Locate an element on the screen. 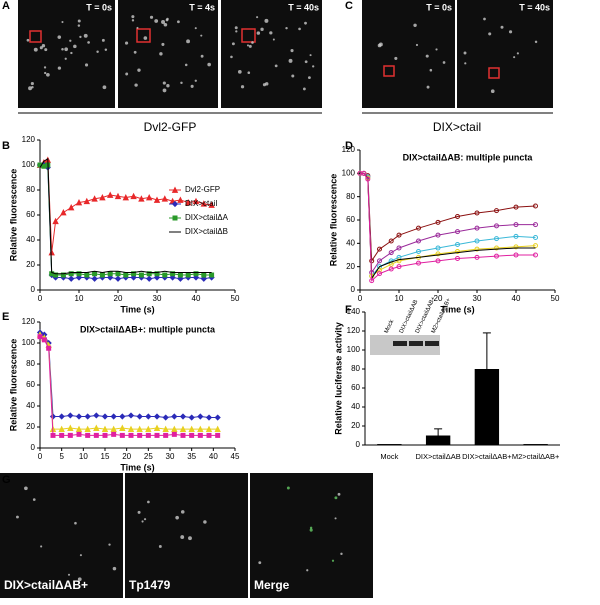 This screenshot has width=600, height=605. legend-label: DIX>ctailΔA is located at coordinates (207, 217).